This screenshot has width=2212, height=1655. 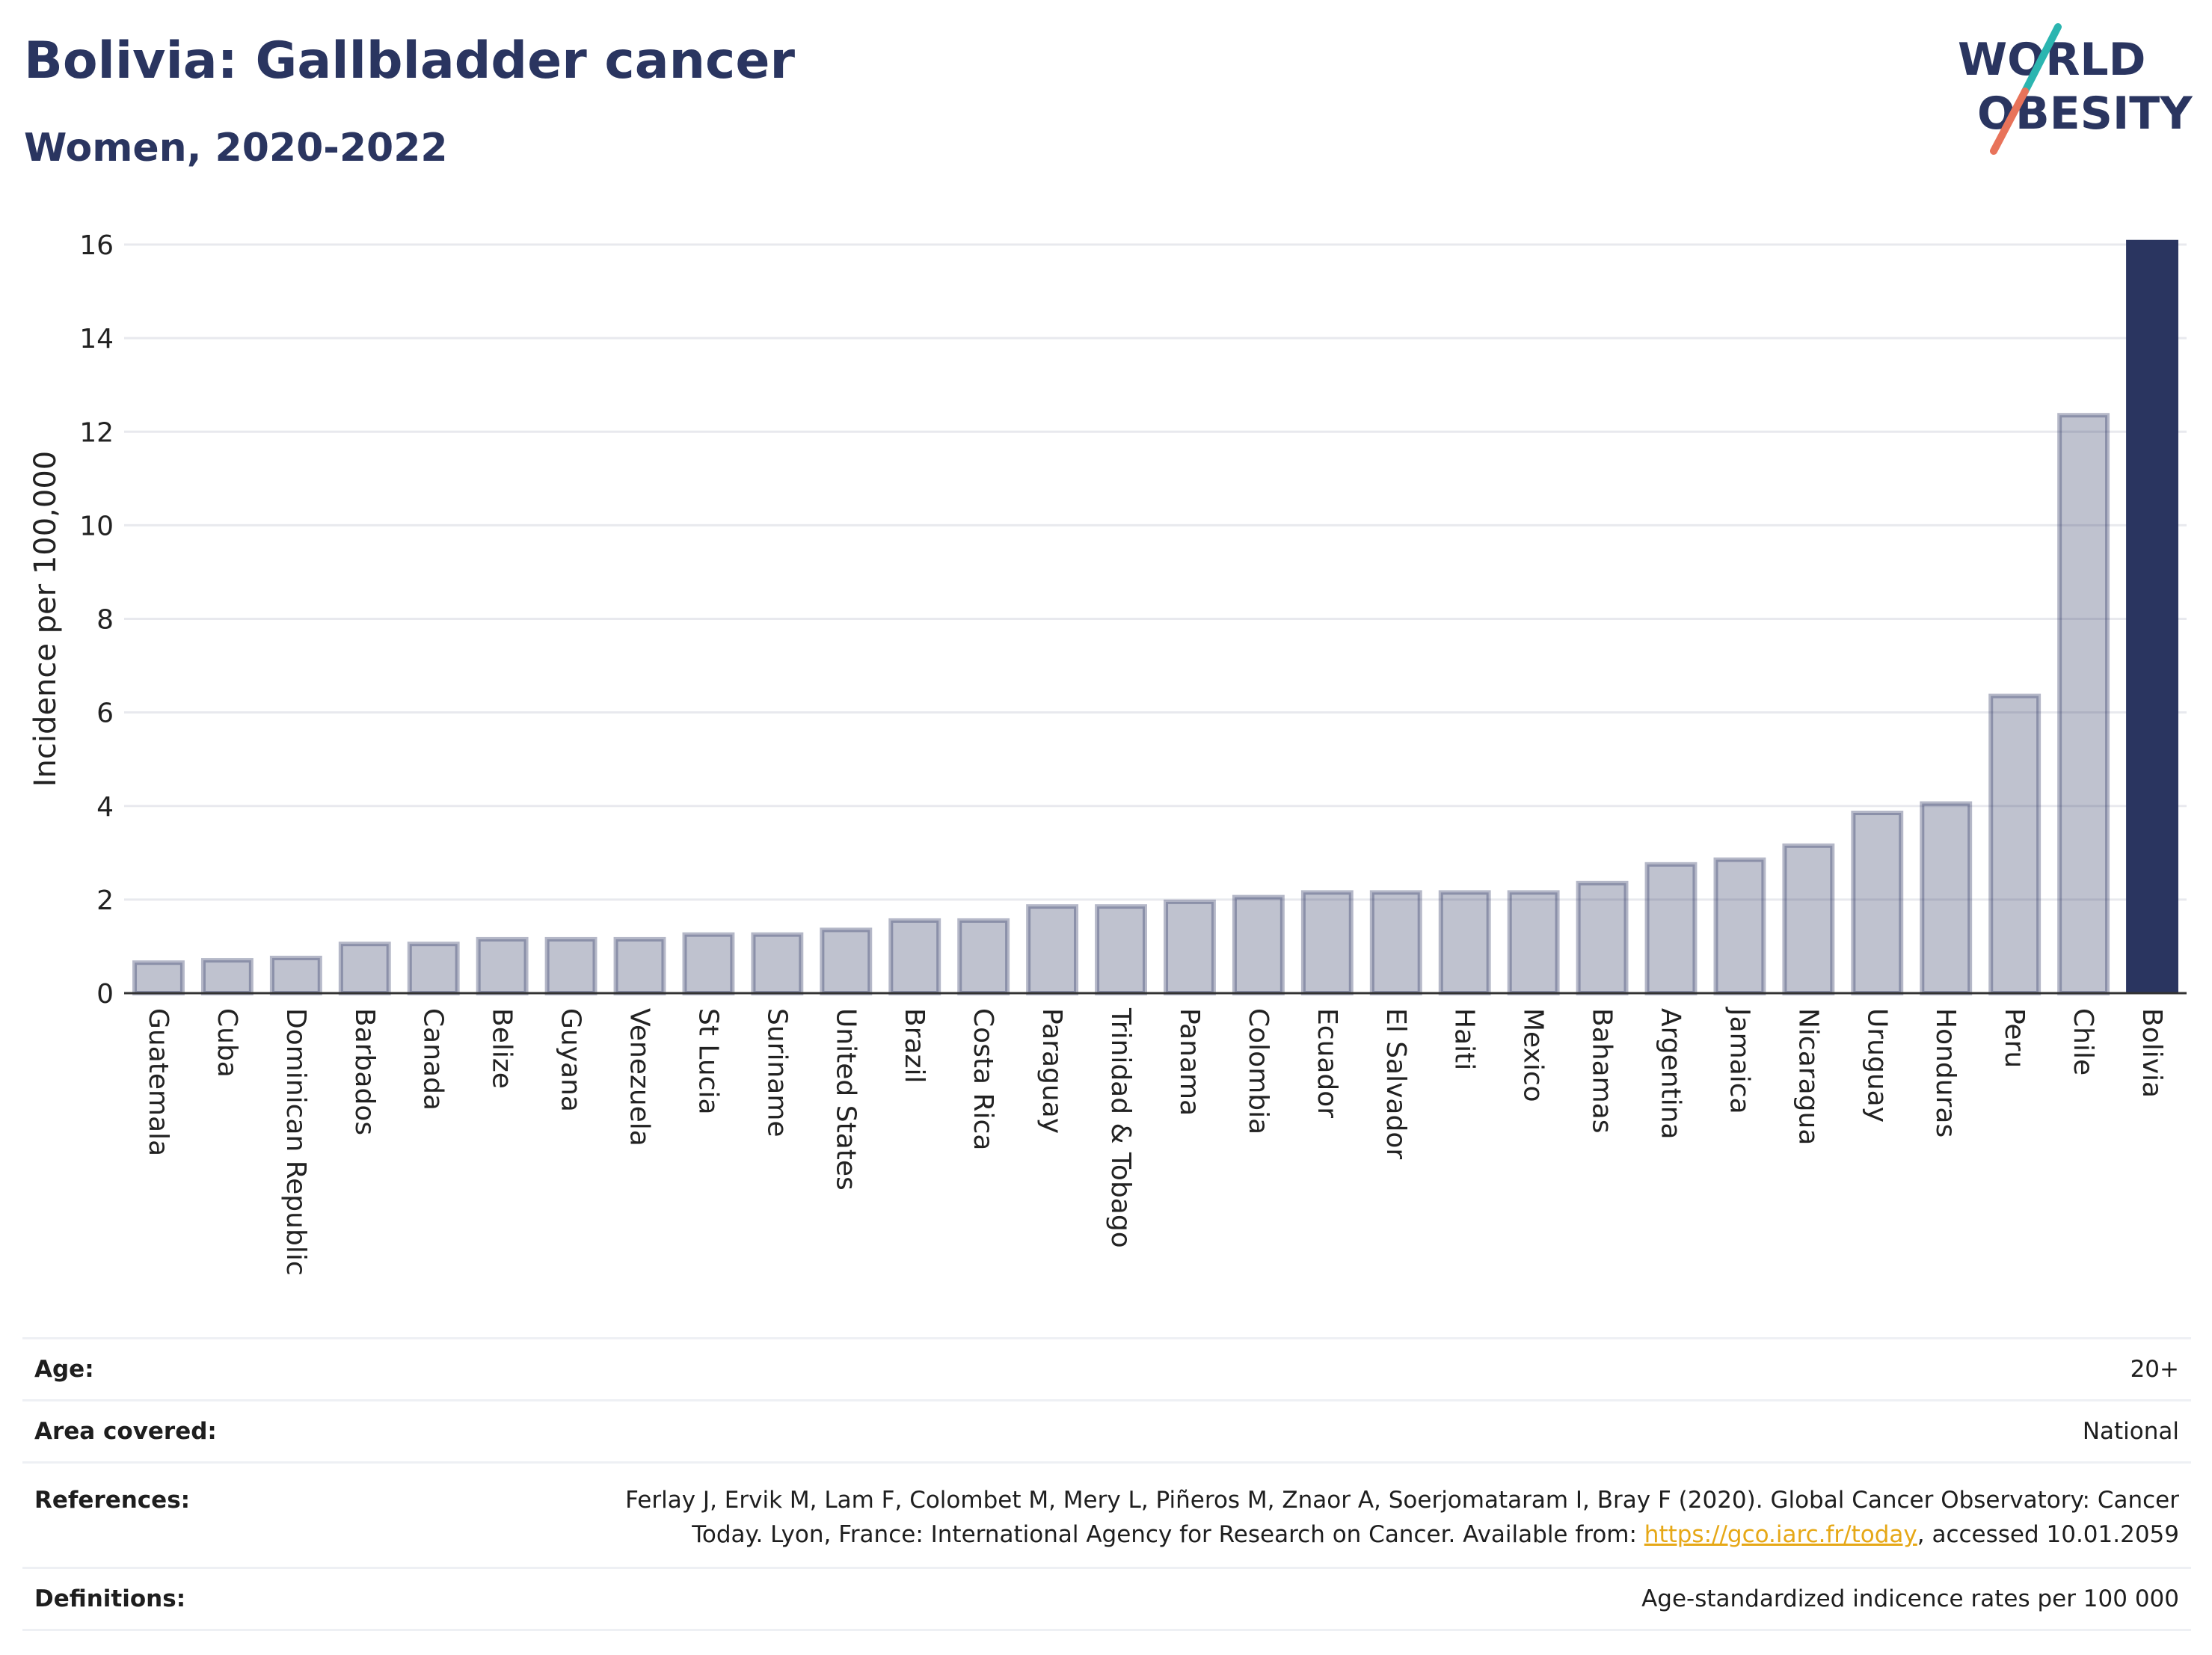 What do you see at coordinates (96, 339) in the screenshot?
I see `y-tick-label: 14` at bounding box center [96, 339].